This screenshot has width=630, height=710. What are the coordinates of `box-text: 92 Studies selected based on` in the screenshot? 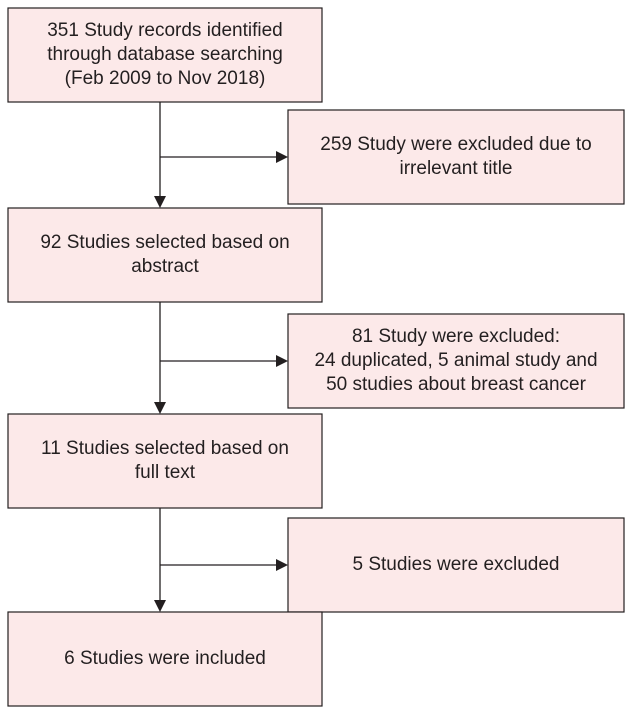 It's located at (164, 242).